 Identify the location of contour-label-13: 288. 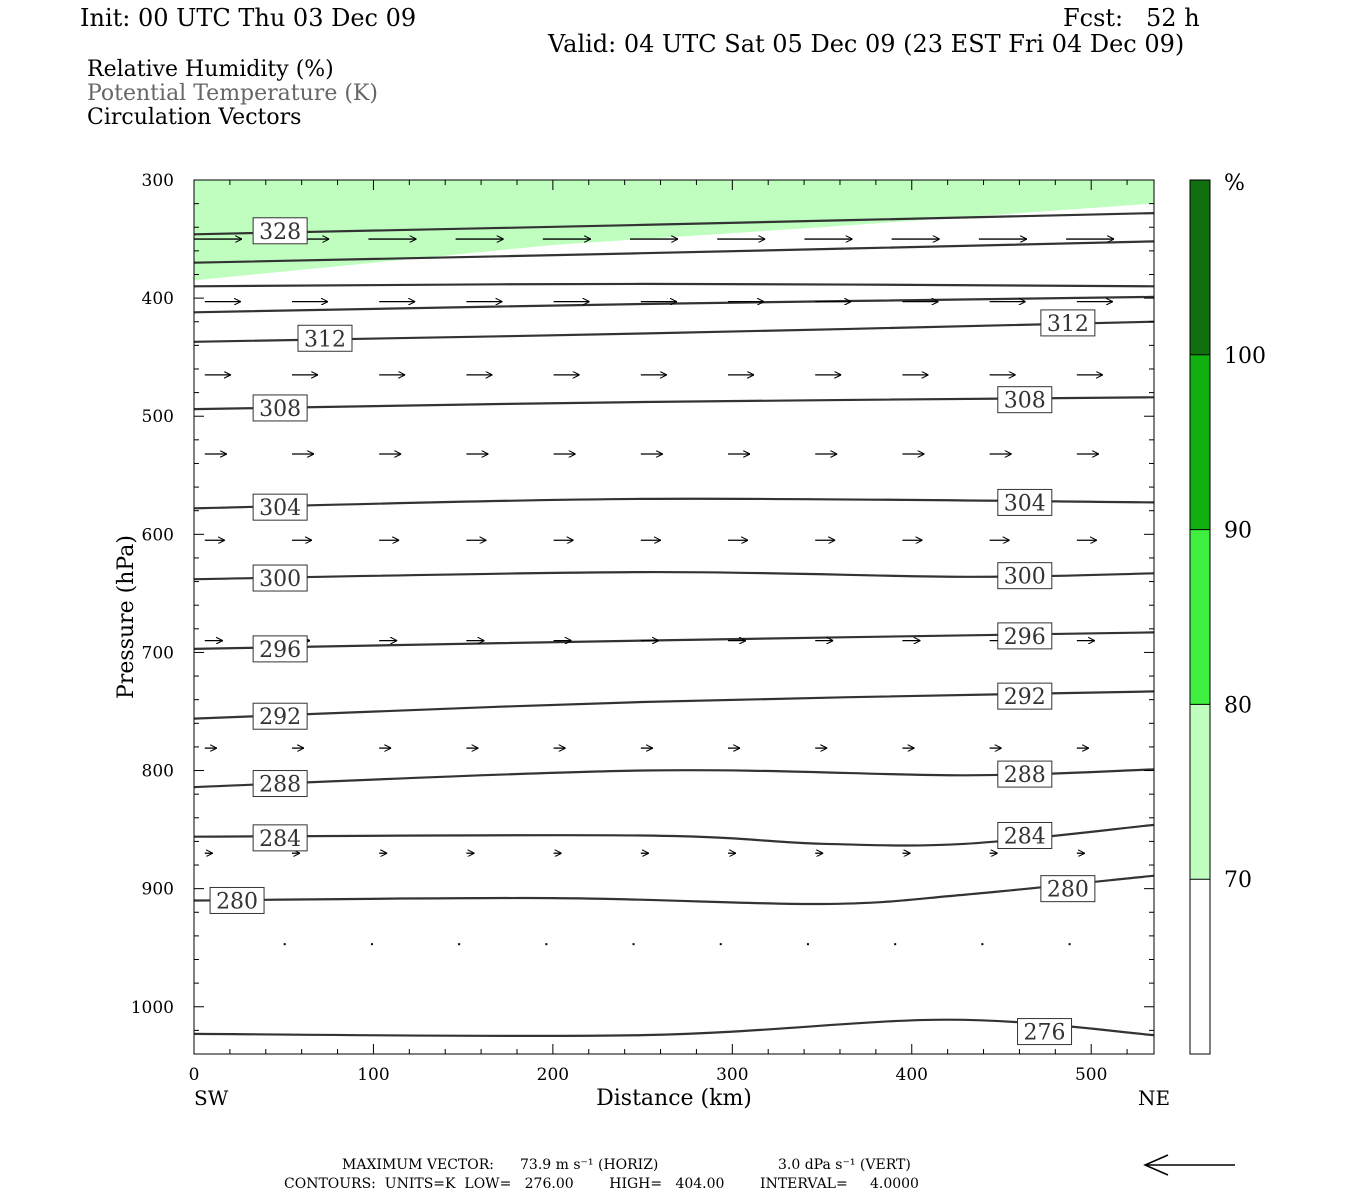
(280, 785).